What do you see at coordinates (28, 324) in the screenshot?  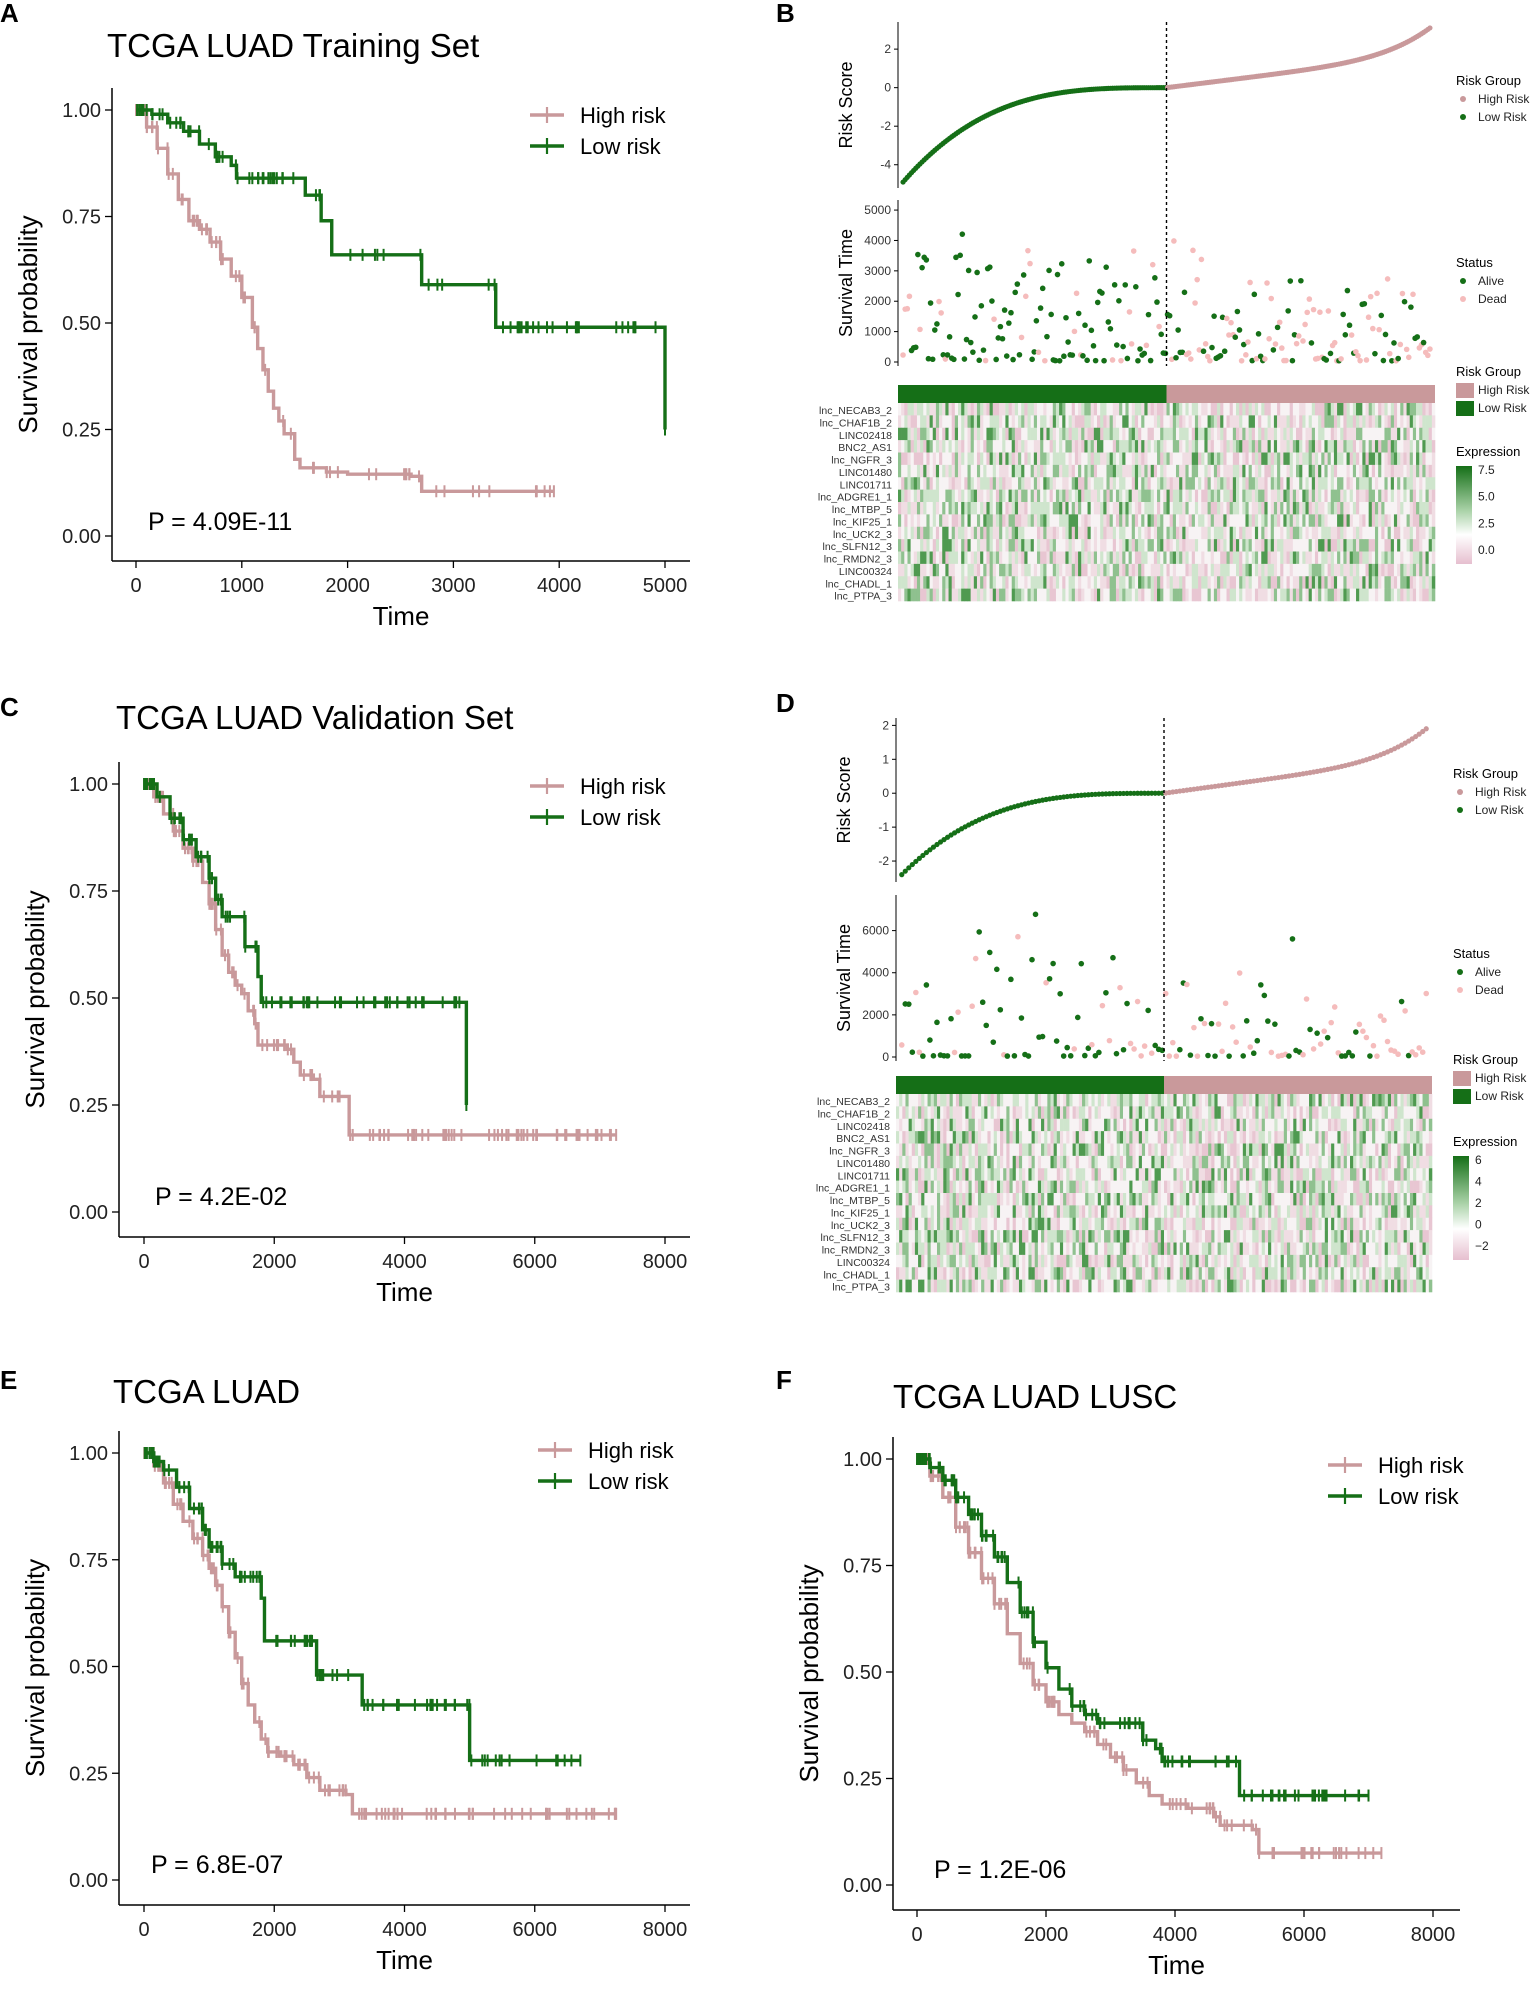 I see `y-axis-title: Survival probability` at bounding box center [28, 324].